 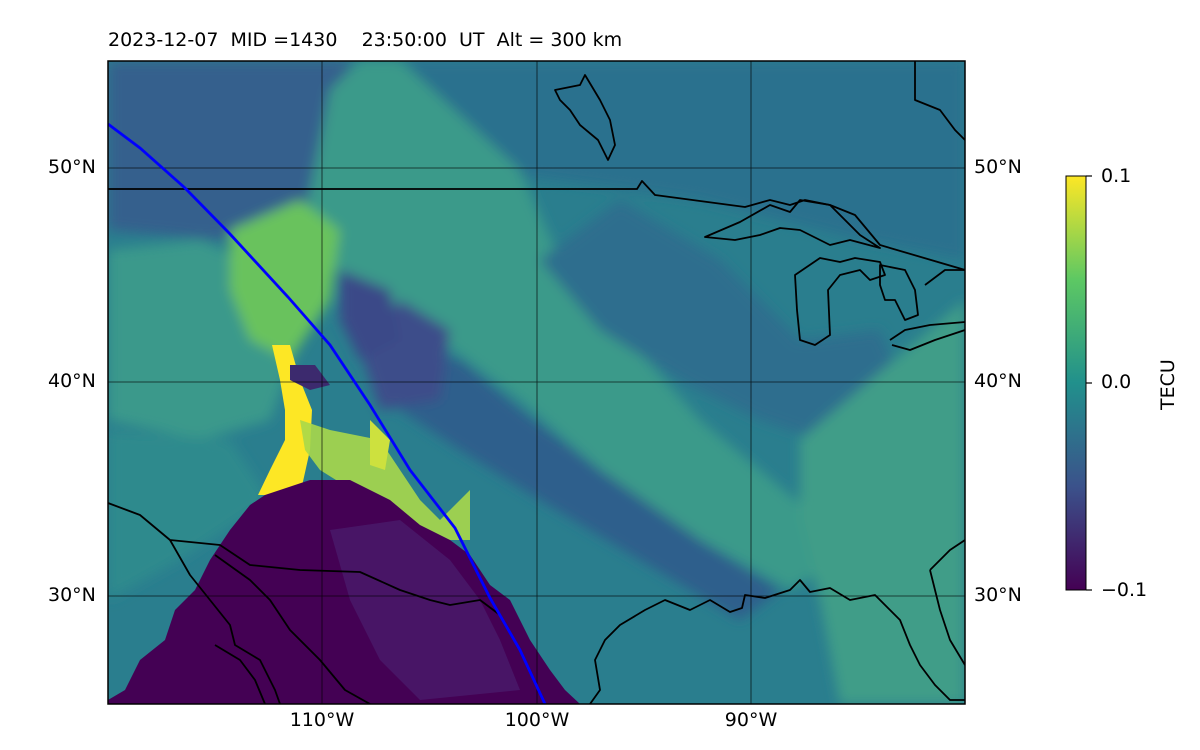 I want to click on lat-label-50n-left: 50°N, so click(x=72, y=167).